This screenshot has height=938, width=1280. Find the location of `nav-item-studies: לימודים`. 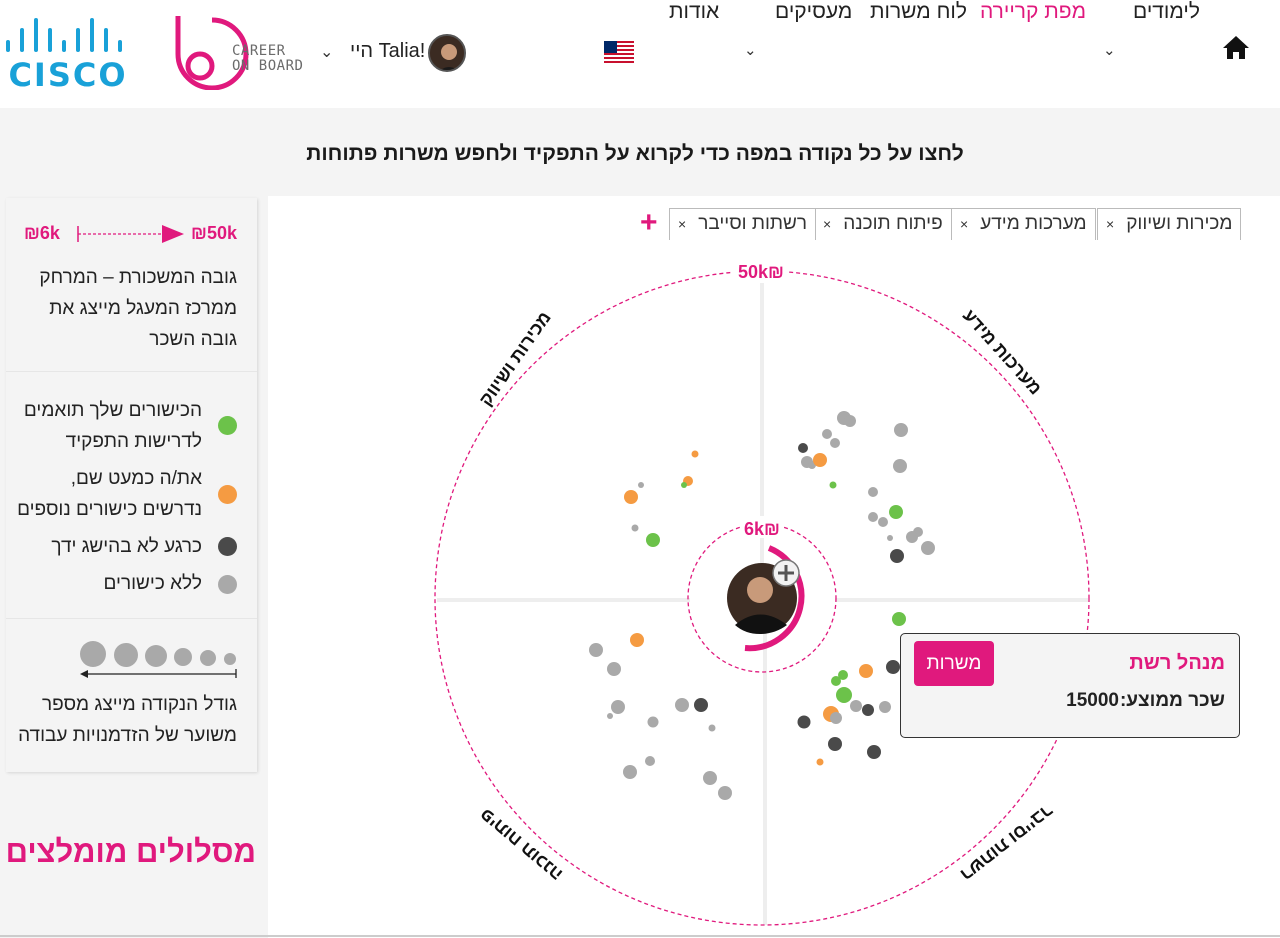

nav-item-studies: לימודים is located at coordinates (1166, 11).